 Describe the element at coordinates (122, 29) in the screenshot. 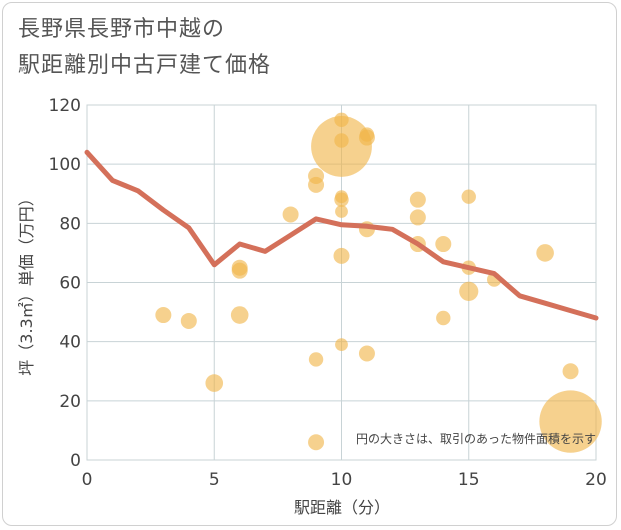

I see `chart-title-line1: 長野県長野市中越の` at that location.